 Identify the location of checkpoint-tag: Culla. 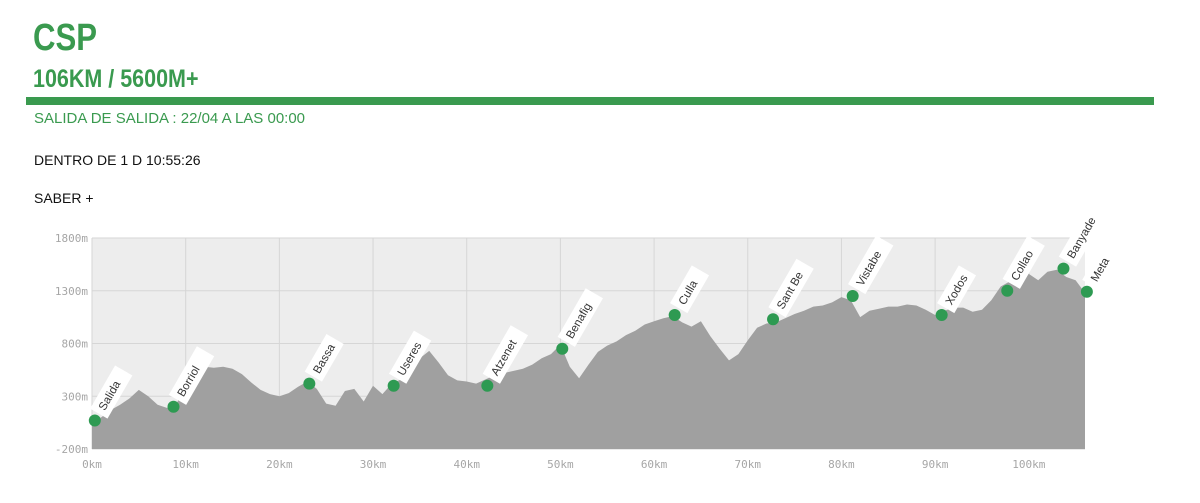
(690, 289).